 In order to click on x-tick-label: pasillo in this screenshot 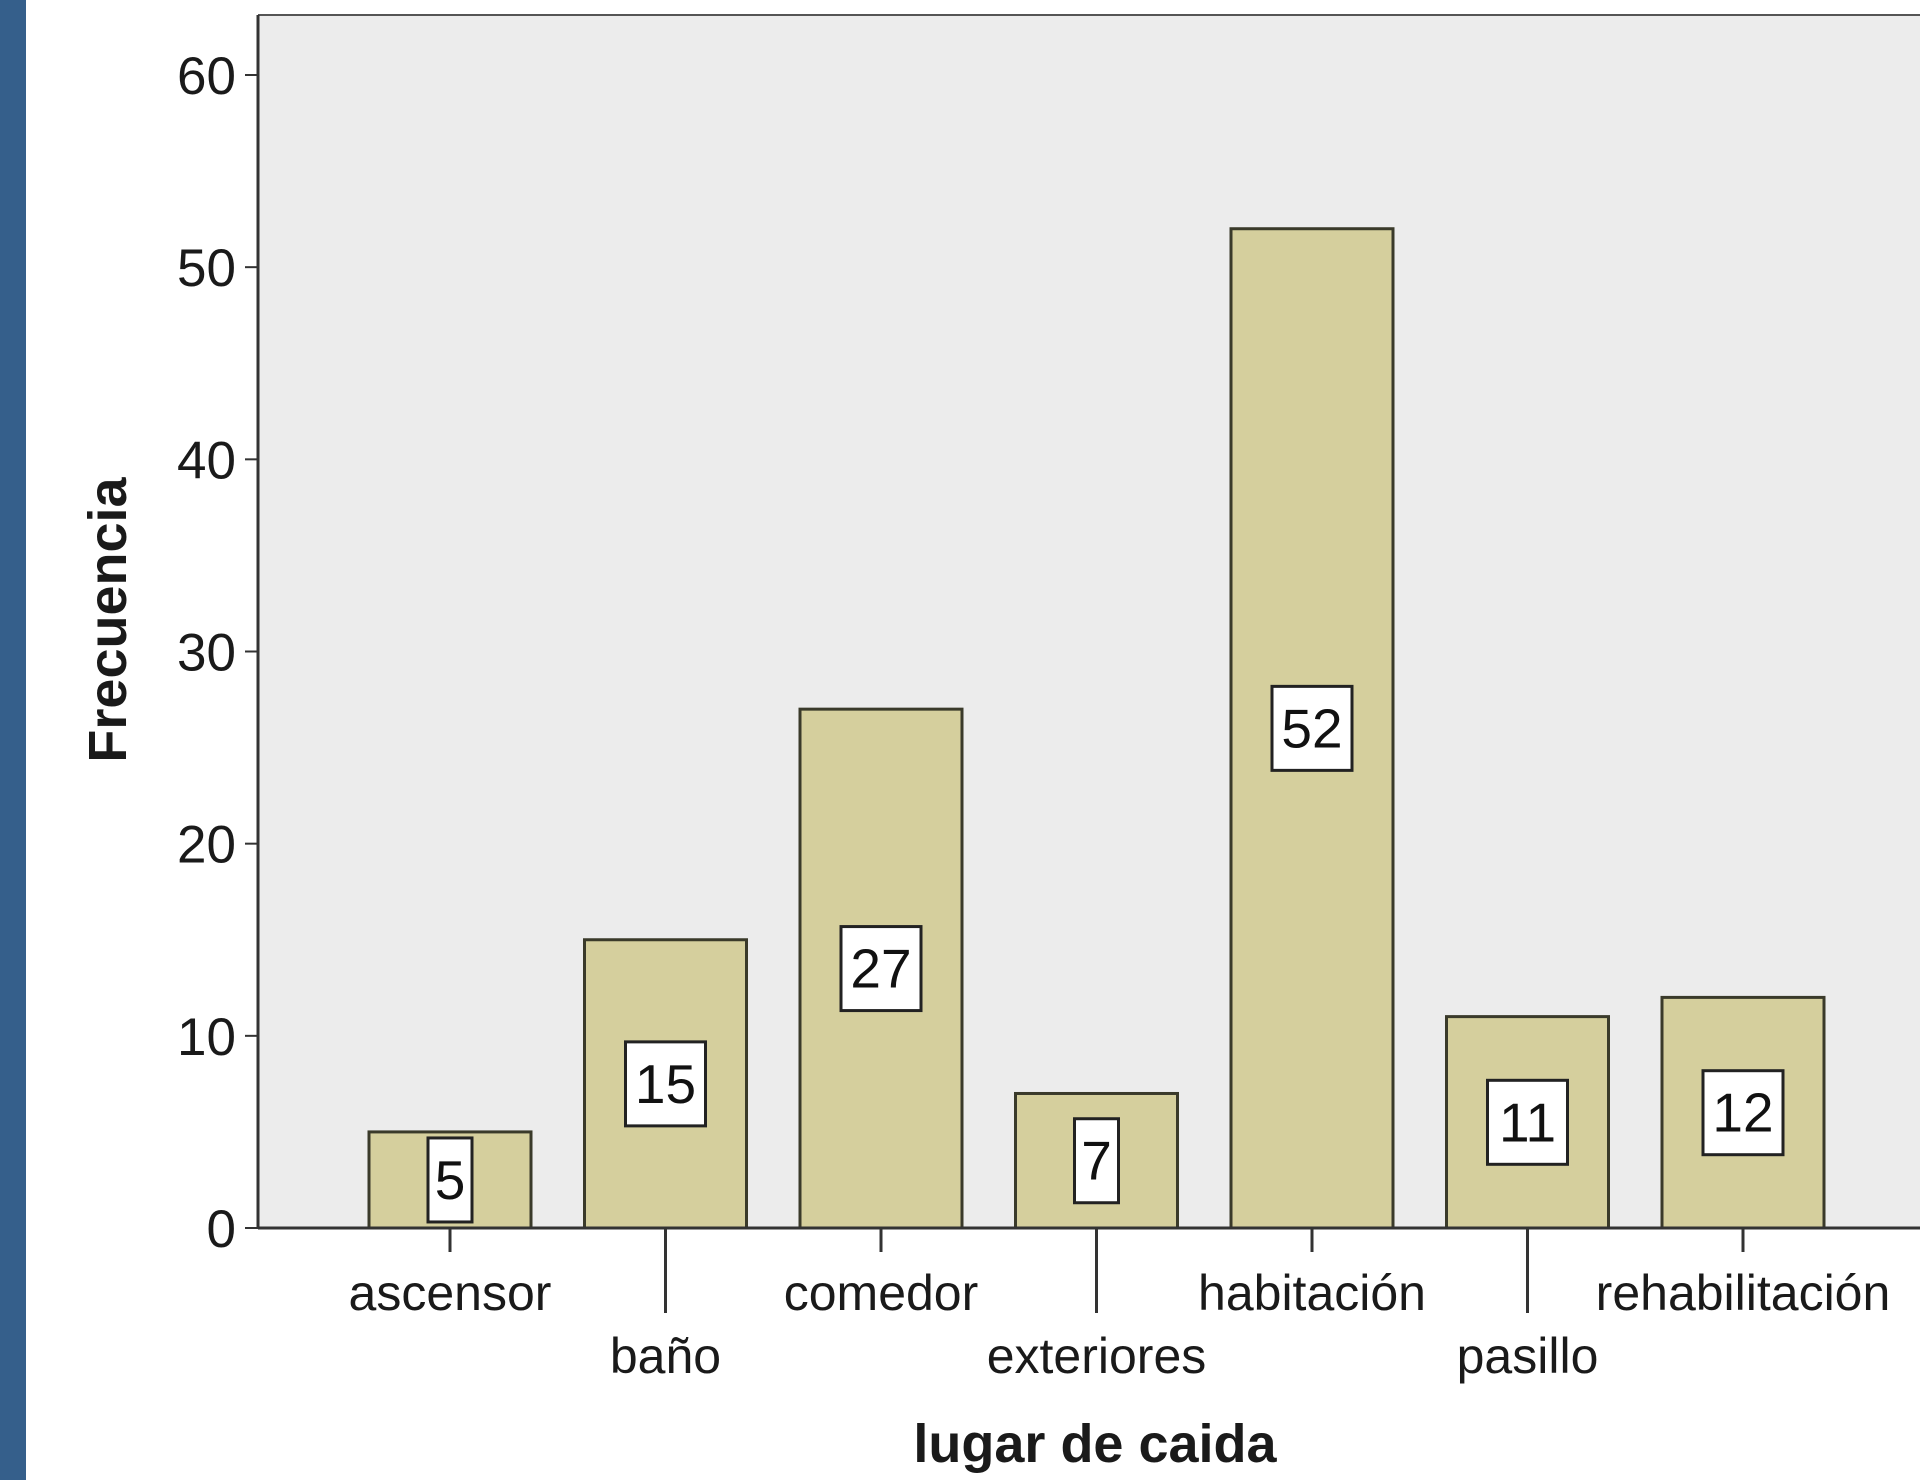, I will do `click(1528, 1356)`.